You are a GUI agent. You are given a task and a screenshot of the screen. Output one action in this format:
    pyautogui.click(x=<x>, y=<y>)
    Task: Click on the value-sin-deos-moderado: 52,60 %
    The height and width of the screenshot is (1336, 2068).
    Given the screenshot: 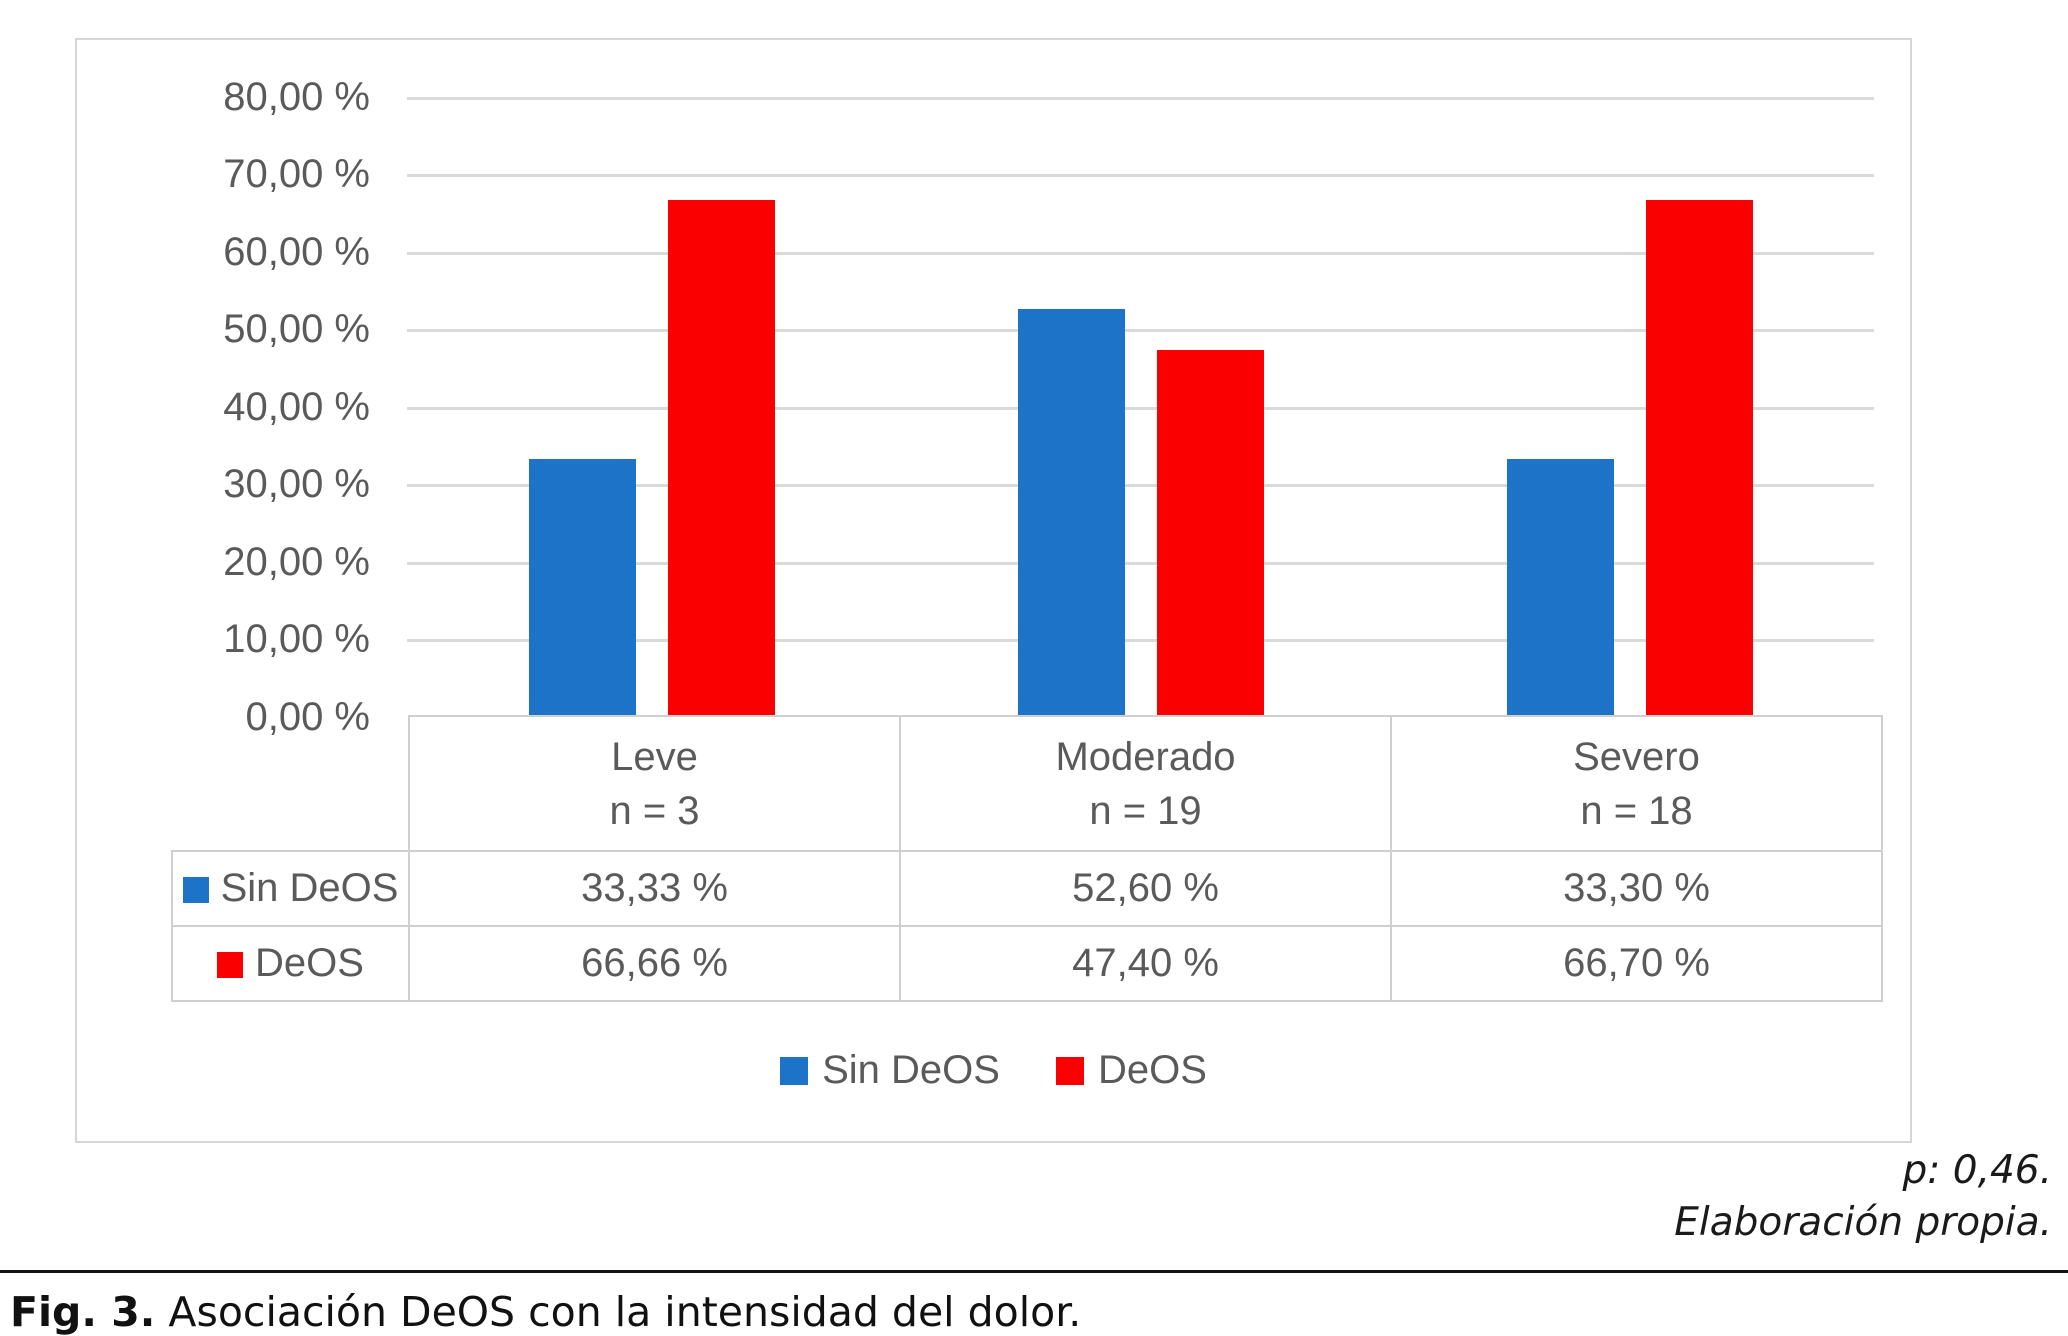 What is the action you would take?
    pyautogui.click(x=1145, y=888)
    